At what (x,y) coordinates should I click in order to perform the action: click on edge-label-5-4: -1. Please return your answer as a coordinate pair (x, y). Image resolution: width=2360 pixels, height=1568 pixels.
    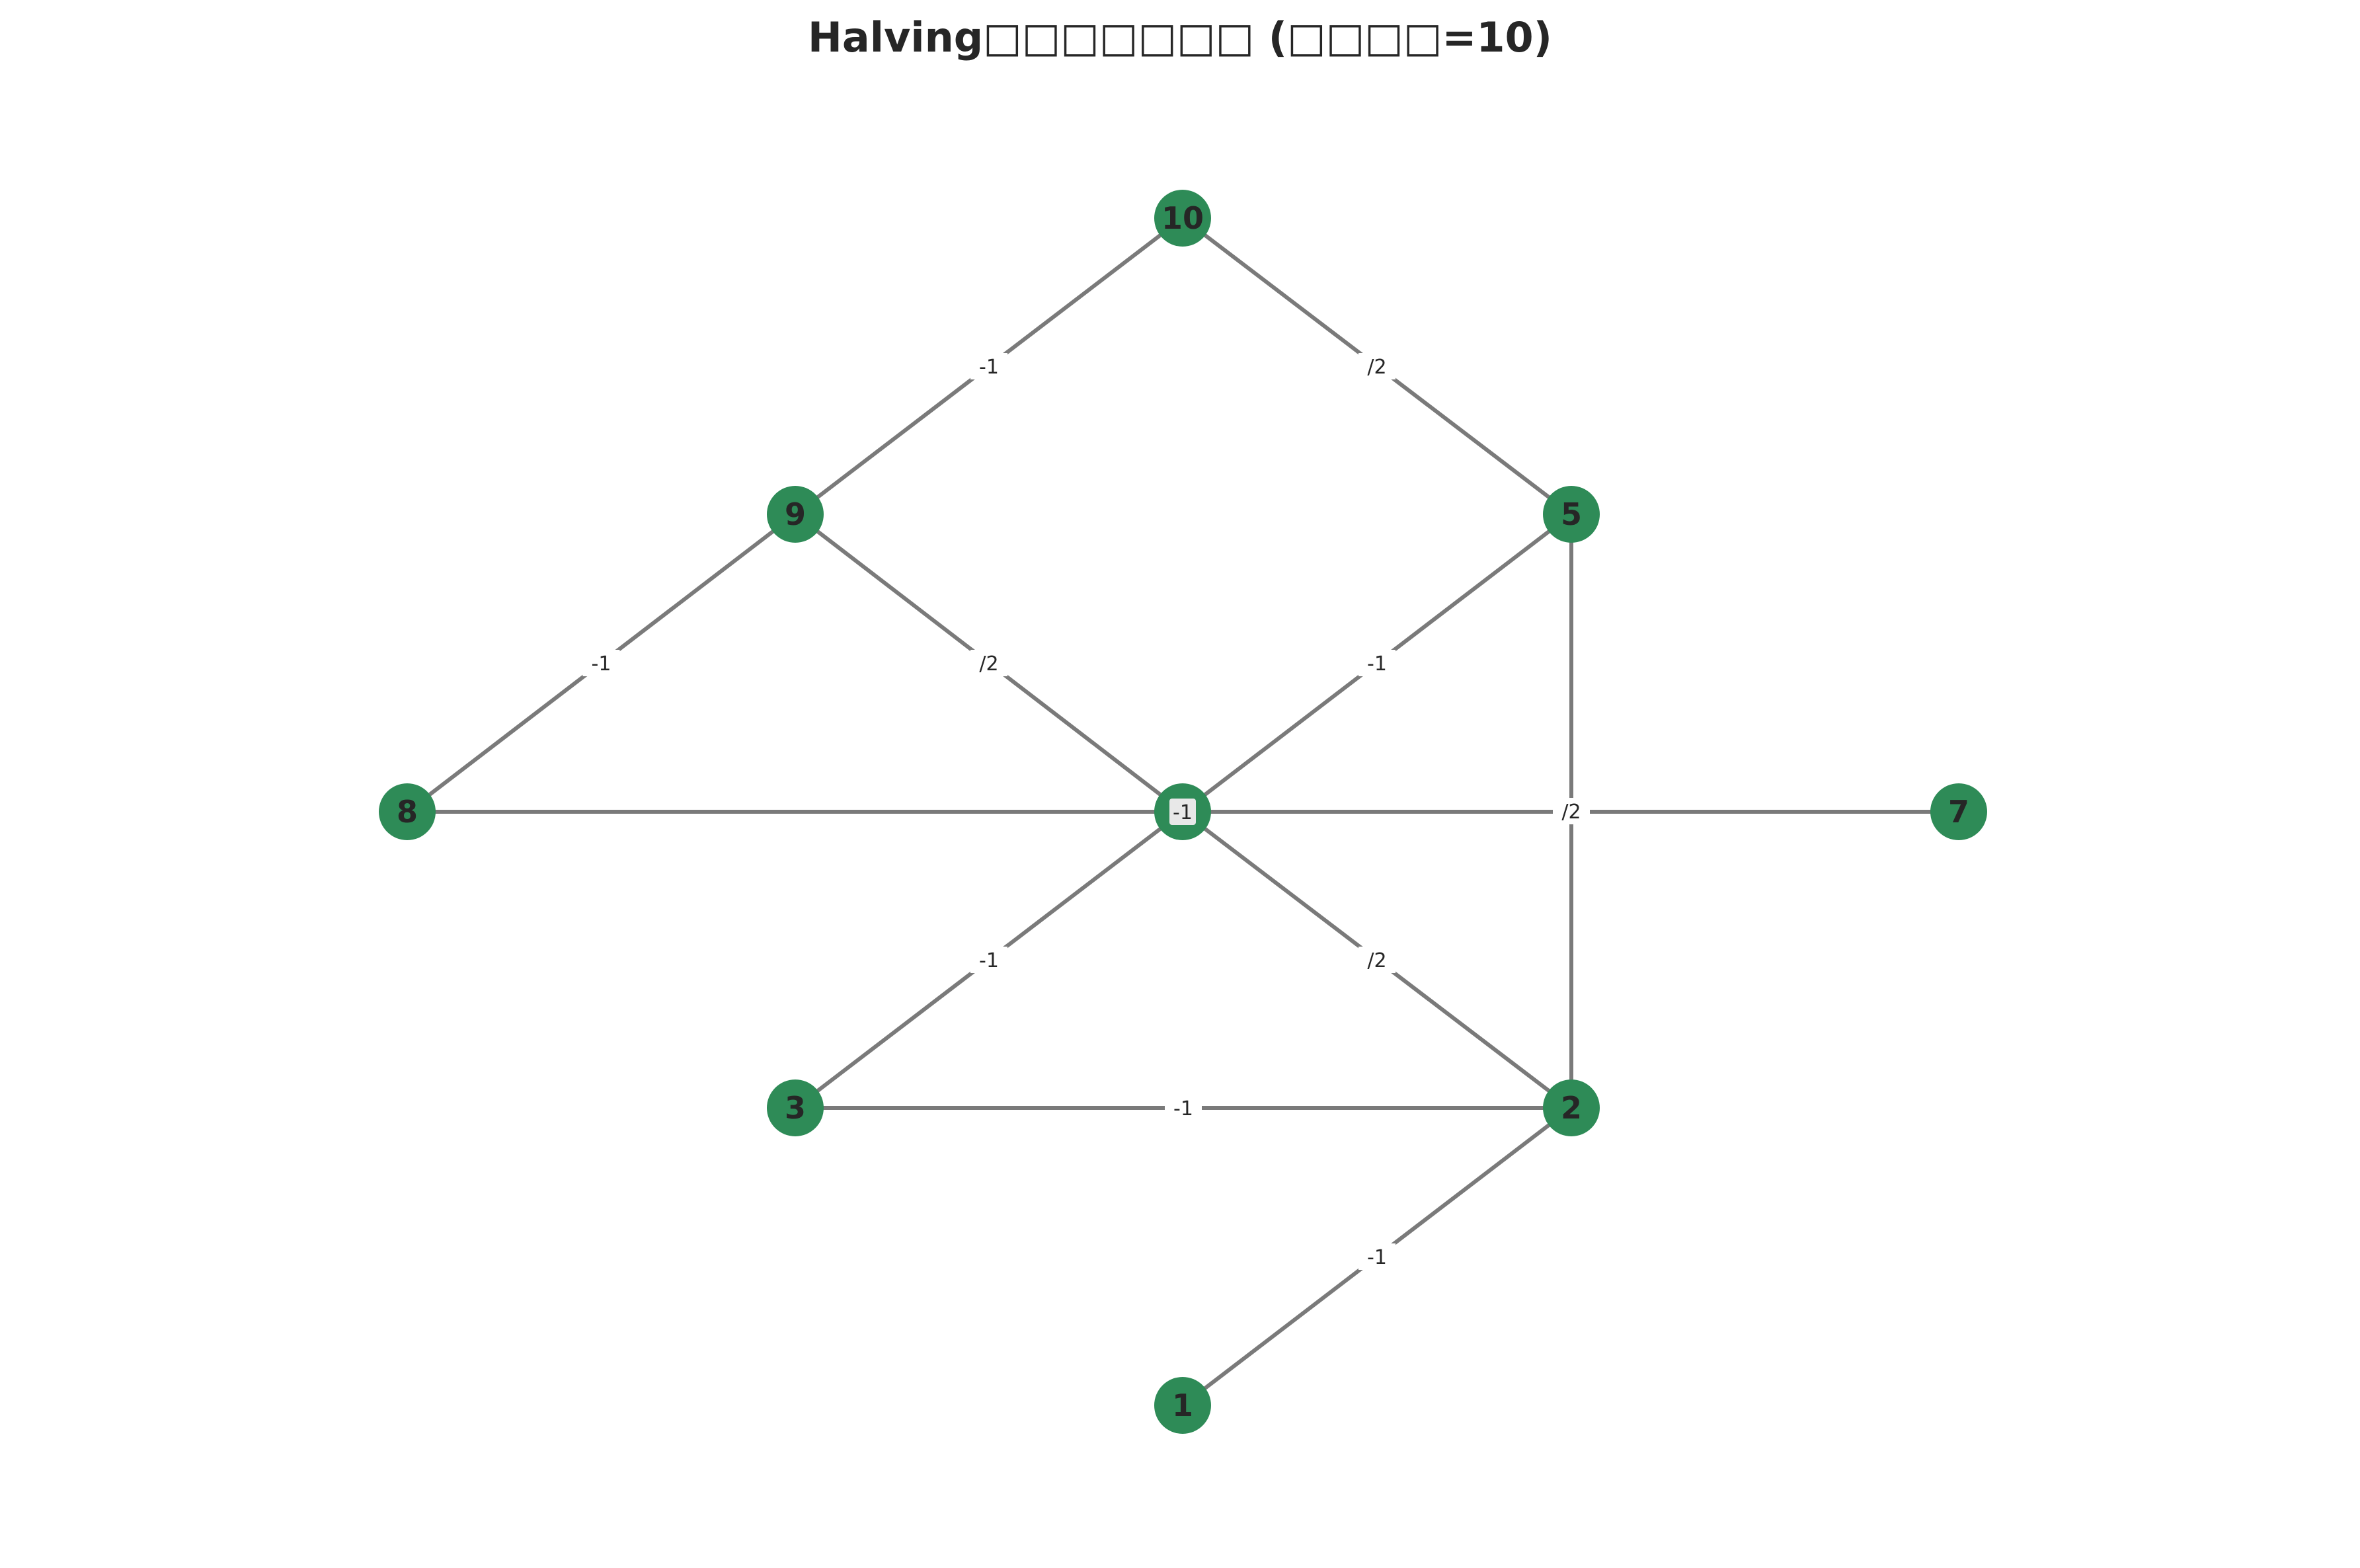
    Looking at the image, I should click on (1377, 663).